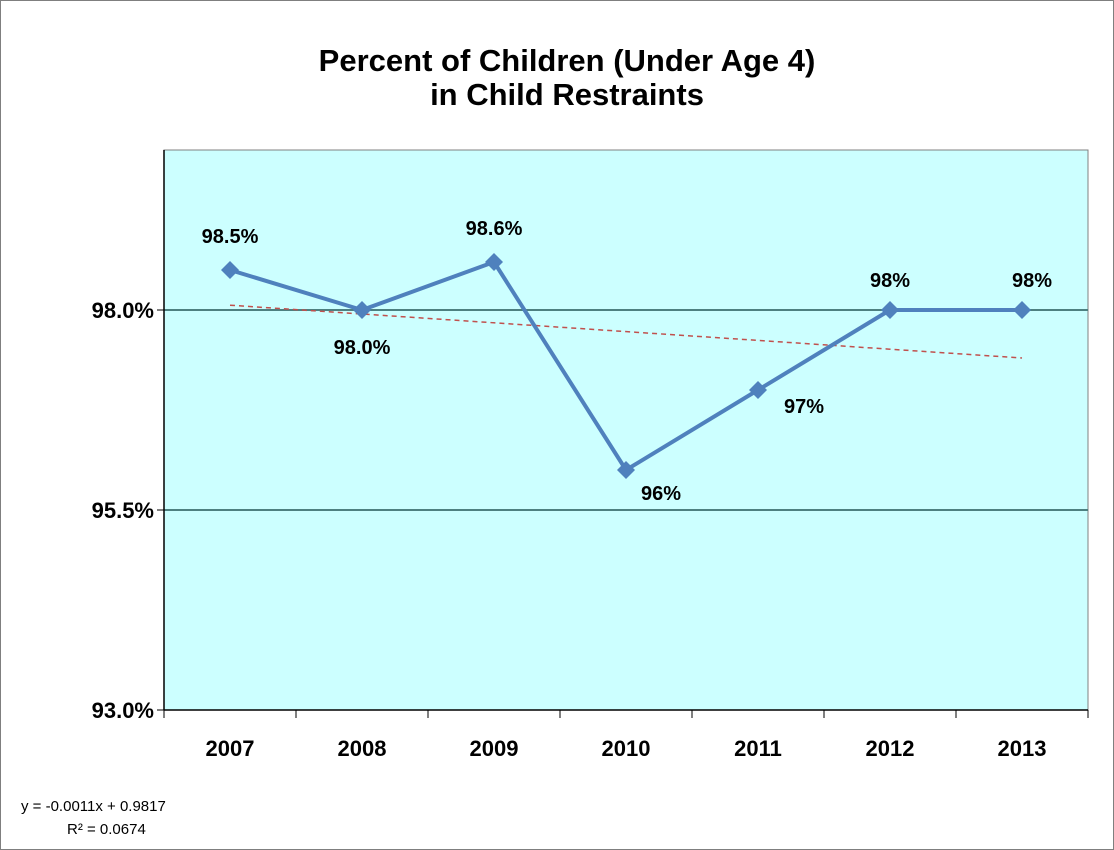 The width and height of the screenshot is (1114, 850). What do you see at coordinates (626, 331) in the screenshot?
I see `trendline` at bounding box center [626, 331].